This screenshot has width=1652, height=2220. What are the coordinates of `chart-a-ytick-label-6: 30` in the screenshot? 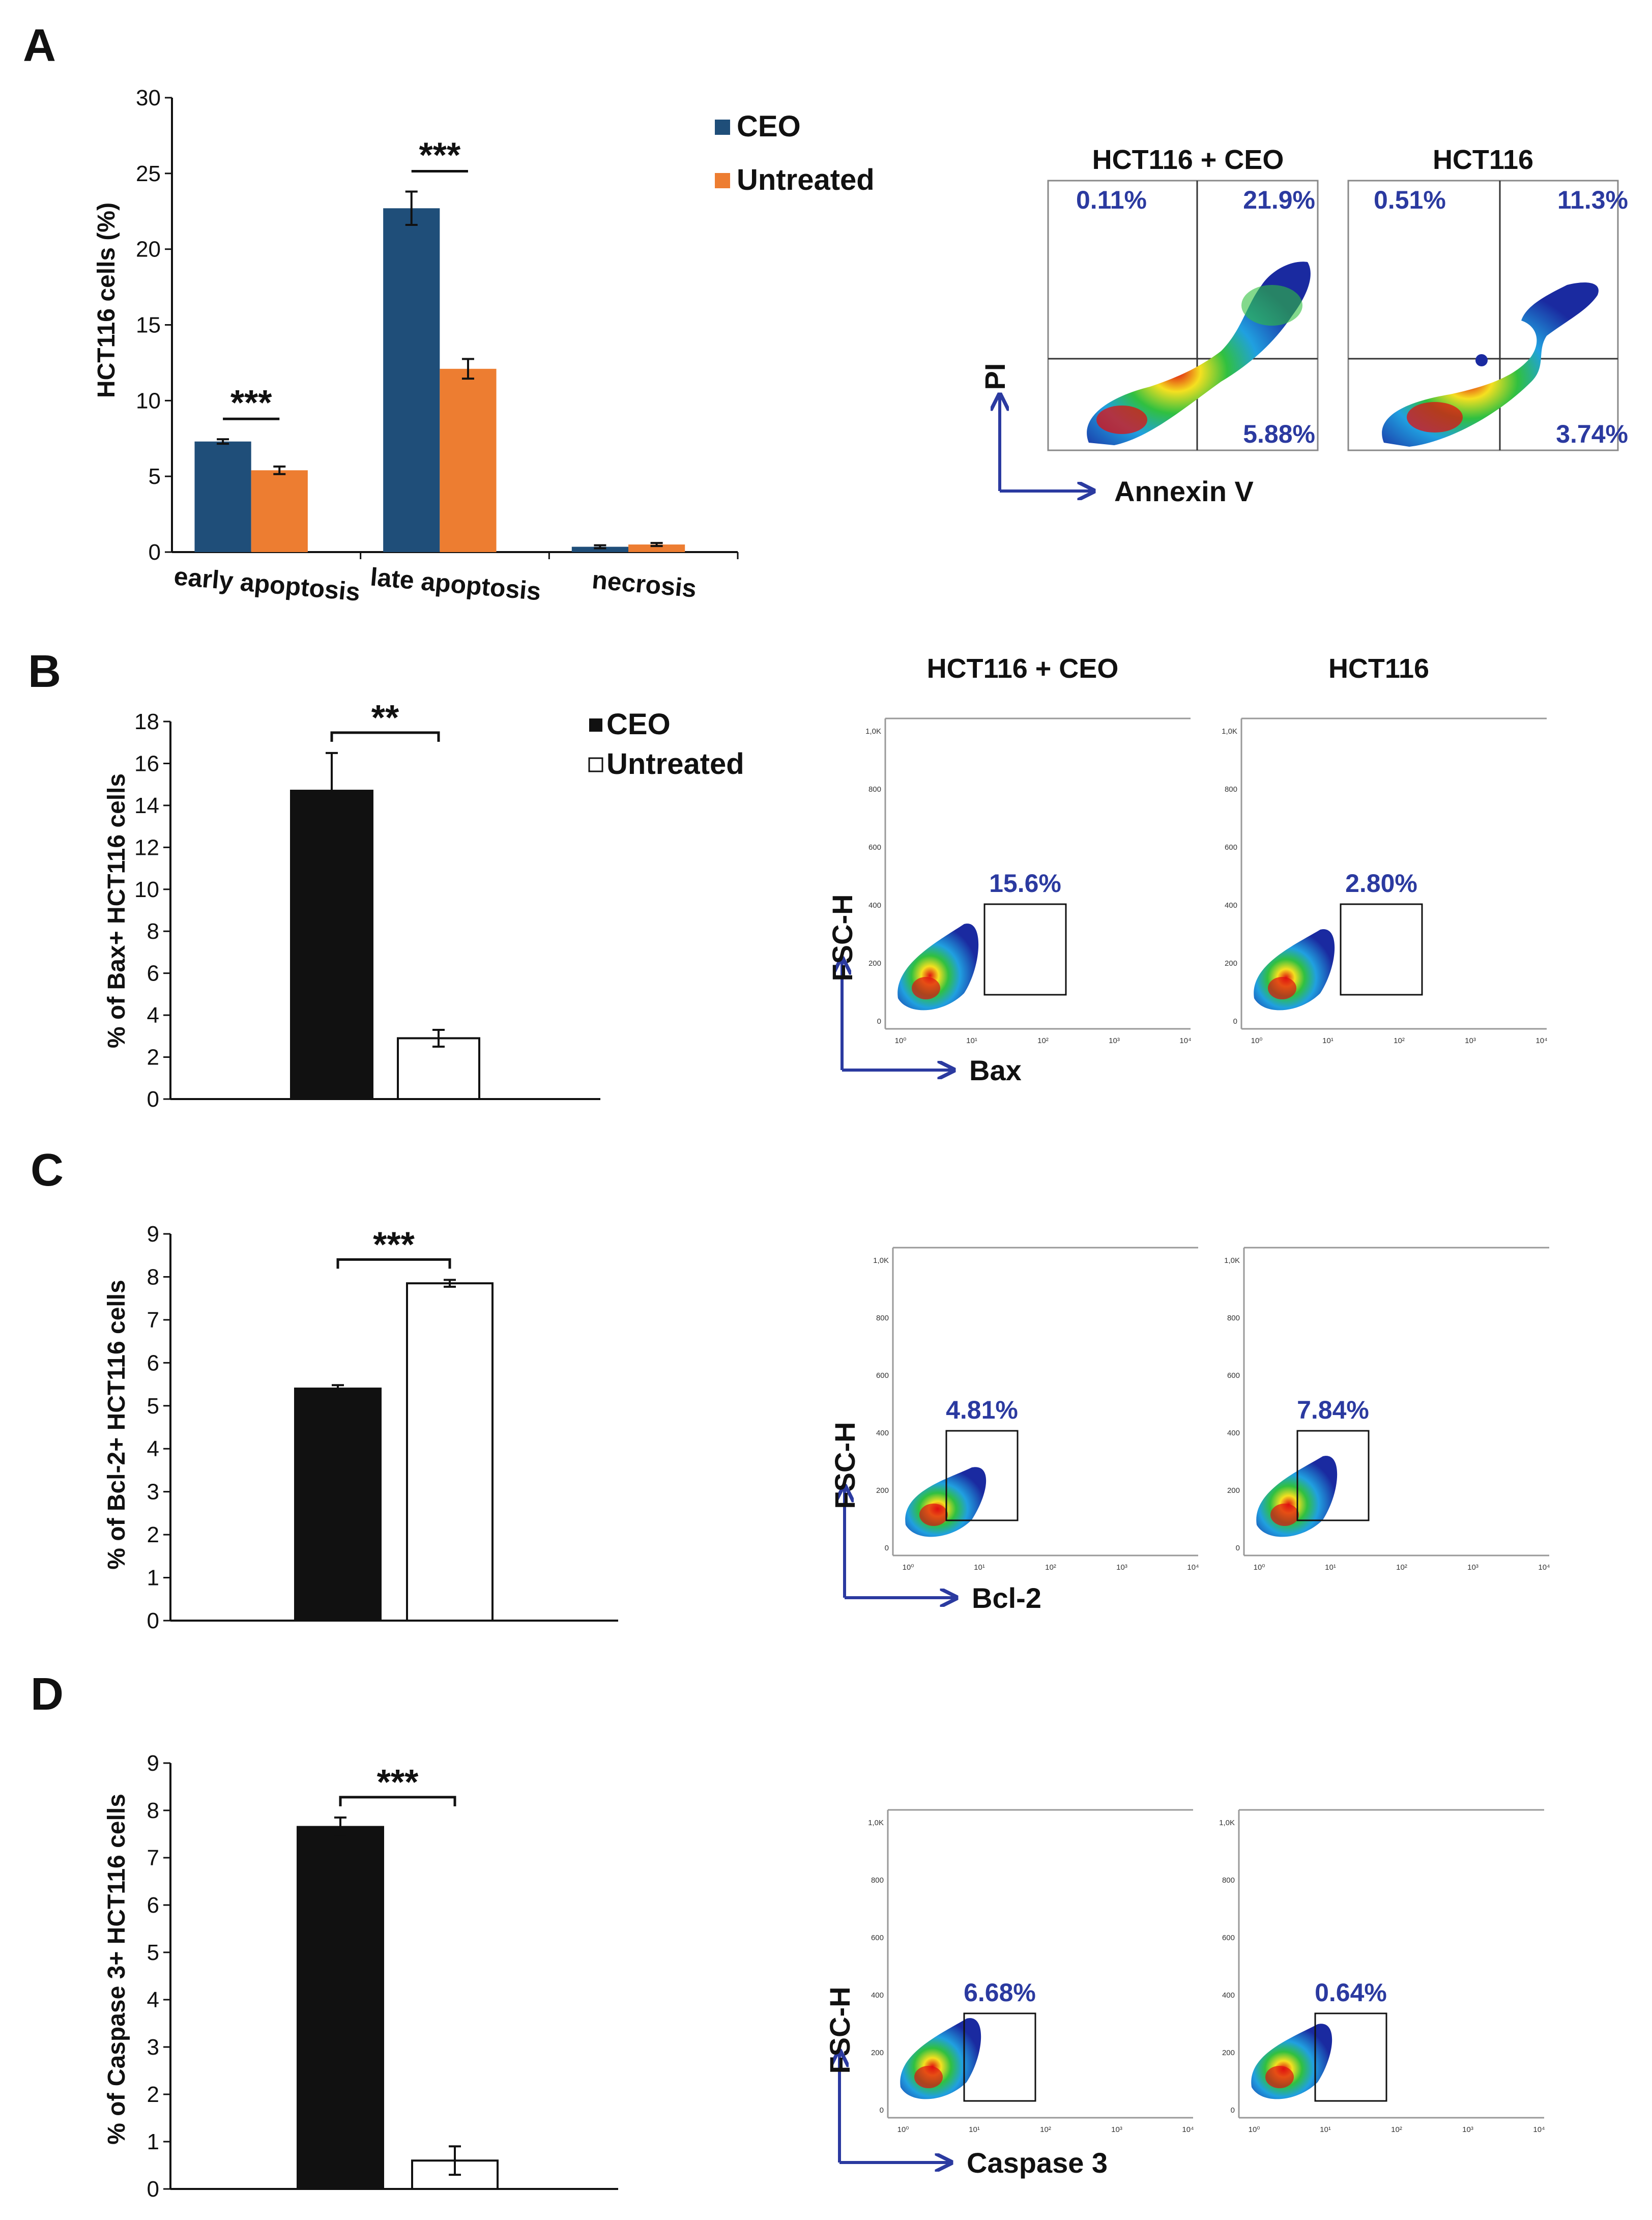 It's located at (149, 97).